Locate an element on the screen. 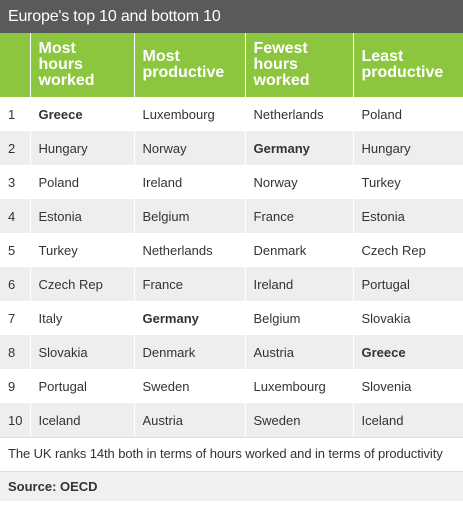  rank-cell: 5 is located at coordinates (15, 250).